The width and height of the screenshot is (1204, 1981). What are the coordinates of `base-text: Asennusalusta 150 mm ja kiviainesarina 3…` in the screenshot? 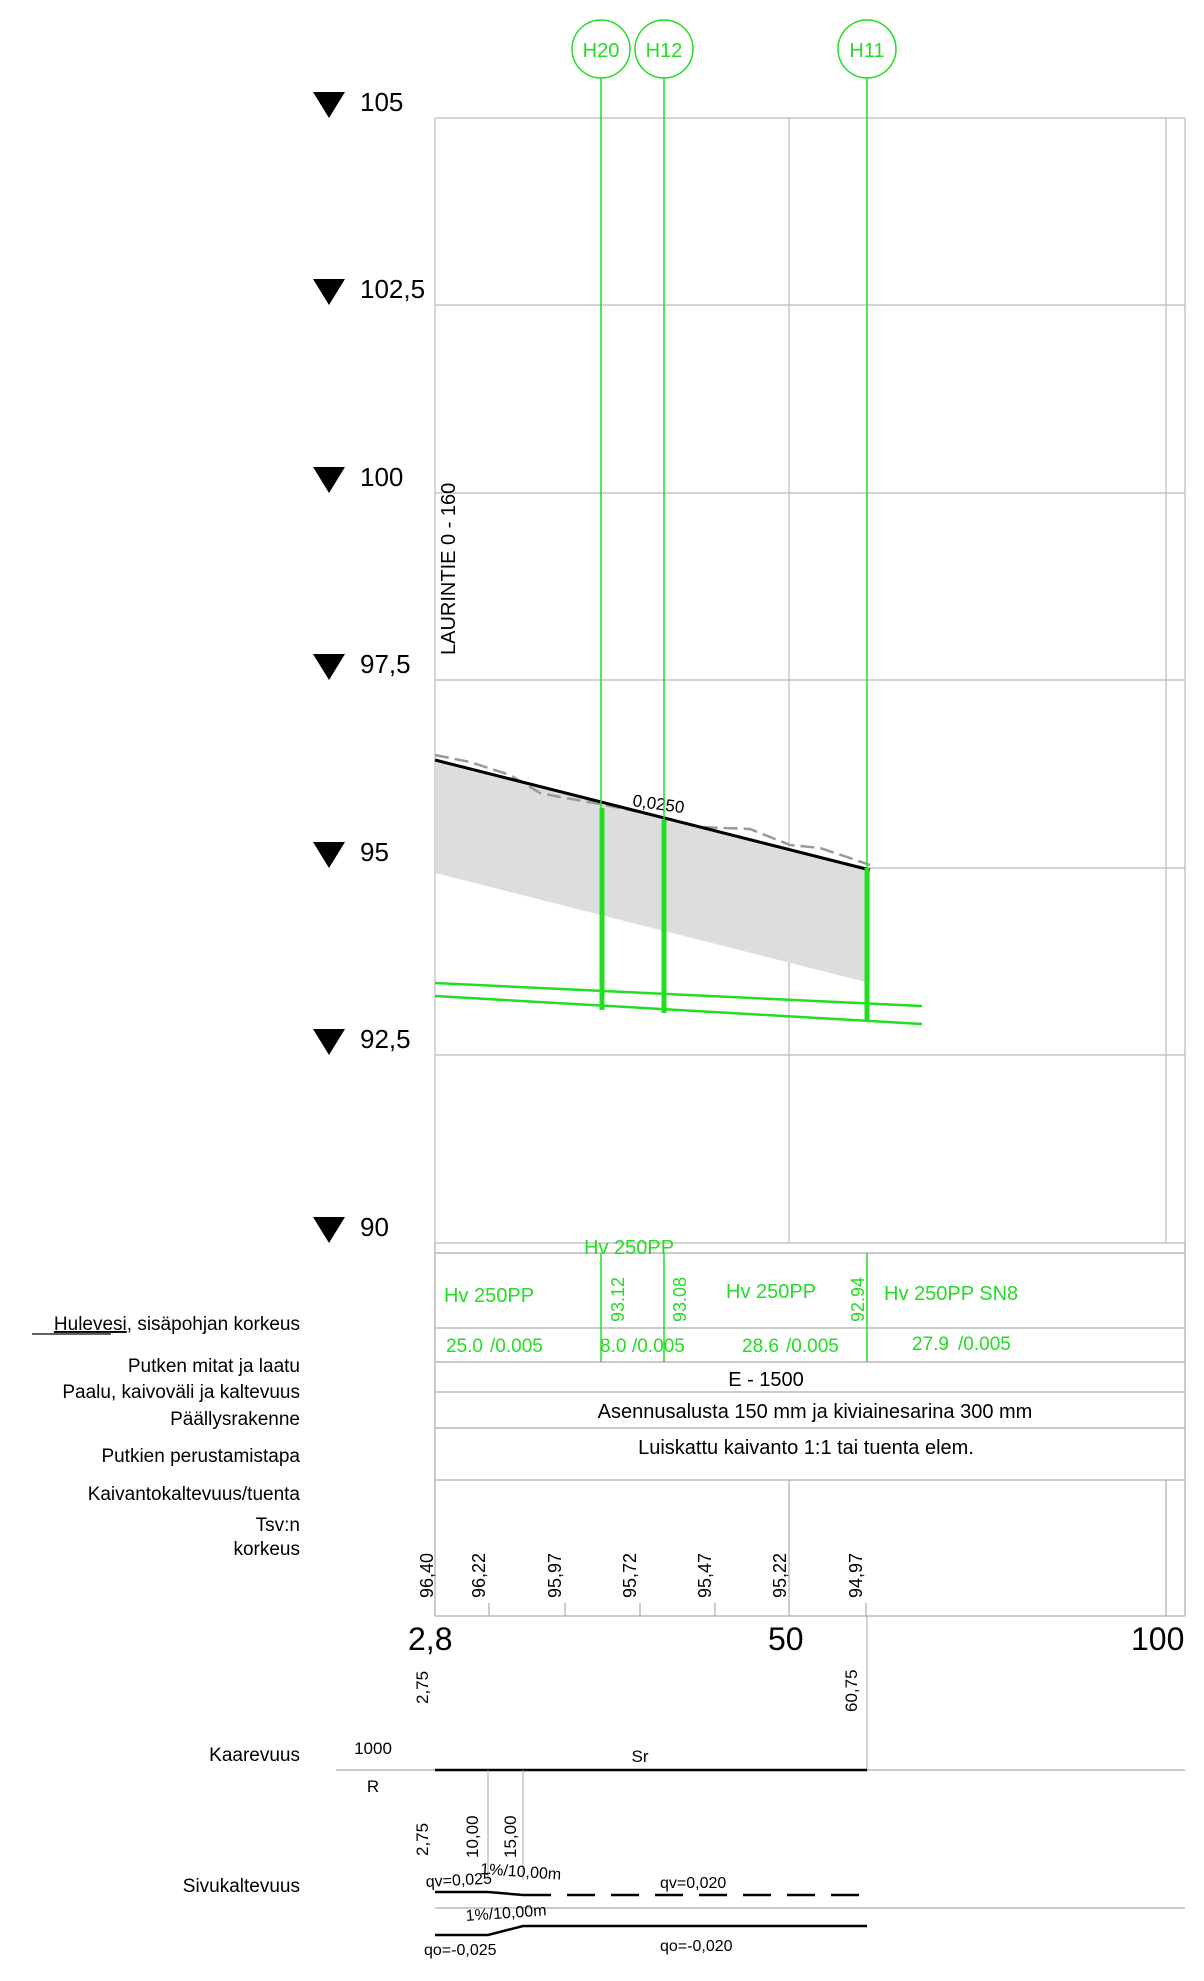 It's located at (815, 1412).